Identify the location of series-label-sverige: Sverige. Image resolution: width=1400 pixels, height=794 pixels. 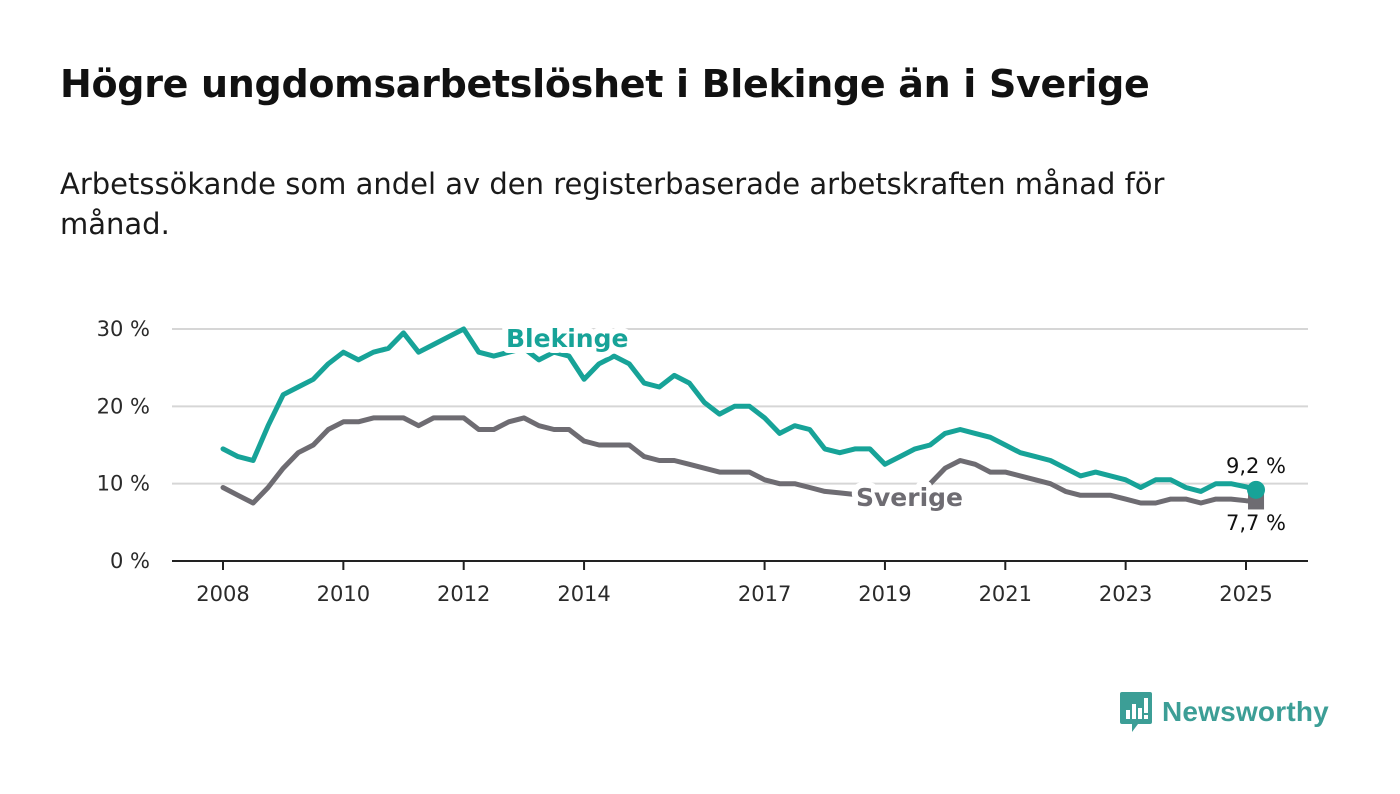
(909, 497).